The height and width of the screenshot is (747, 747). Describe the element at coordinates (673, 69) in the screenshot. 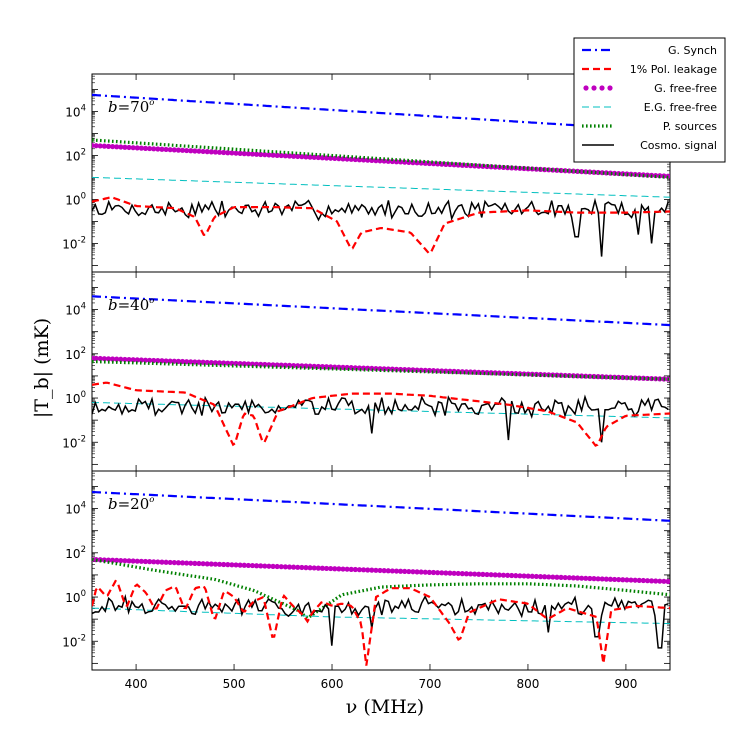

I see `legend-label: 1% Pol. leakage` at that location.